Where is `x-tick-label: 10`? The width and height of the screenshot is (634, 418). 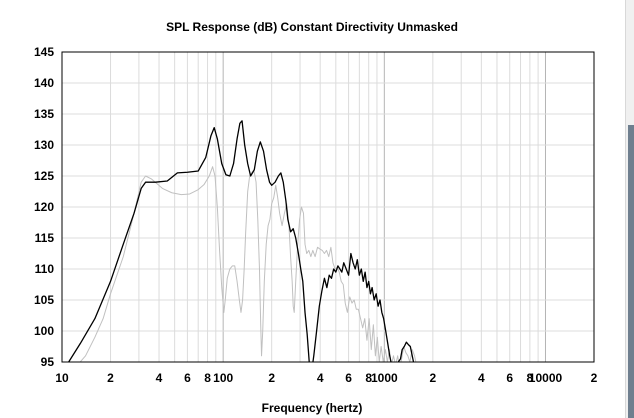 x-tick-label: 10 is located at coordinates (62, 378).